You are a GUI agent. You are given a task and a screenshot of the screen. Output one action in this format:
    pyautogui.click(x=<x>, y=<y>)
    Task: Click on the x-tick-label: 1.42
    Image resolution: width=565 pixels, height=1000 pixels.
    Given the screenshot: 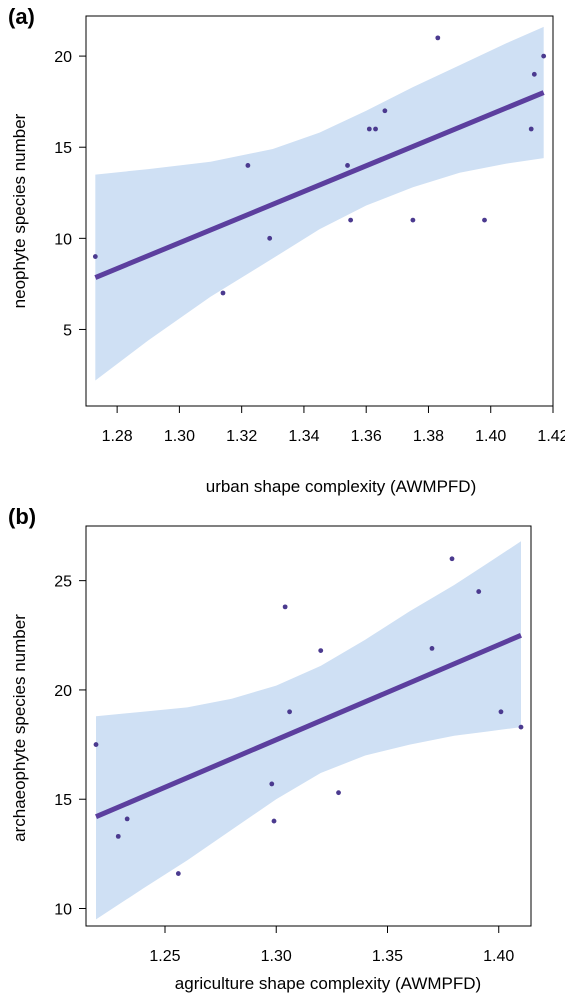 What is the action you would take?
    pyautogui.click(x=551, y=436)
    